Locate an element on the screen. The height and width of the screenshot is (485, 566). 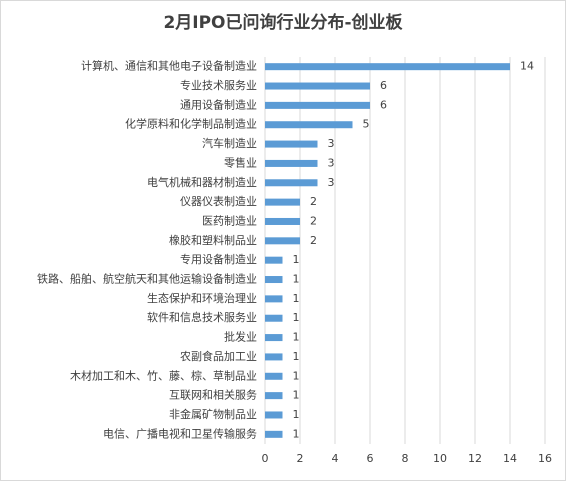
y-tick-label: 木材加工和木、竹、藤、棕、草制品业 is located at coordinates (163, 375).